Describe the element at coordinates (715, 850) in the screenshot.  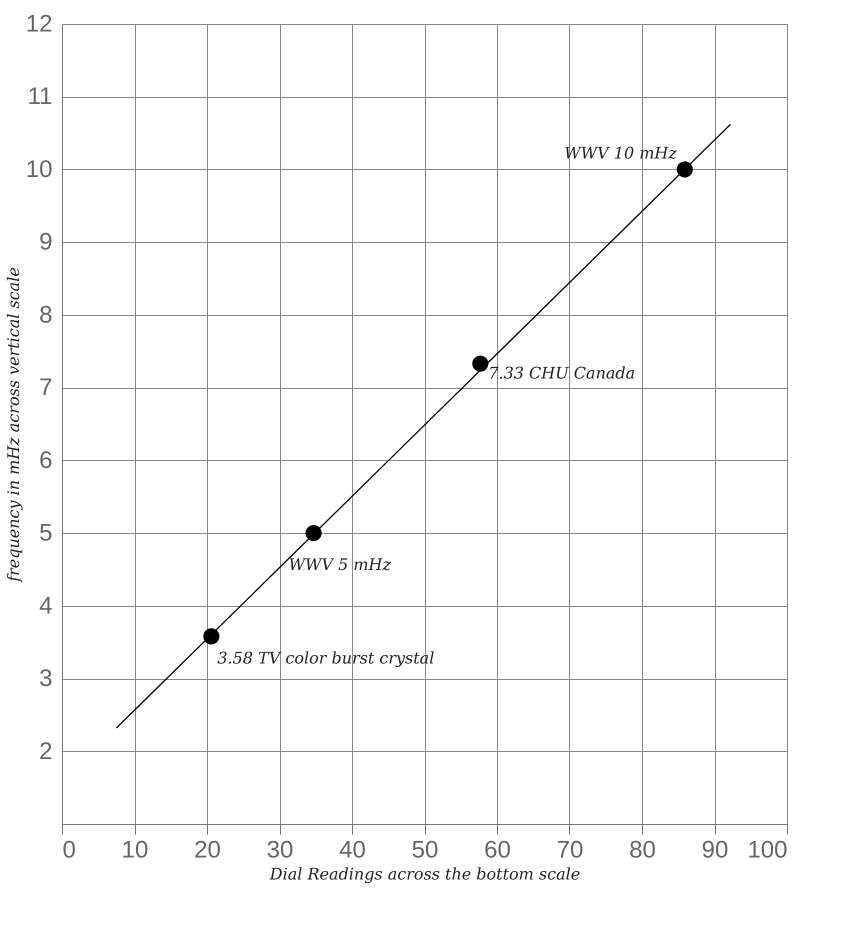
I see `x-tick-label: 90` at that location.